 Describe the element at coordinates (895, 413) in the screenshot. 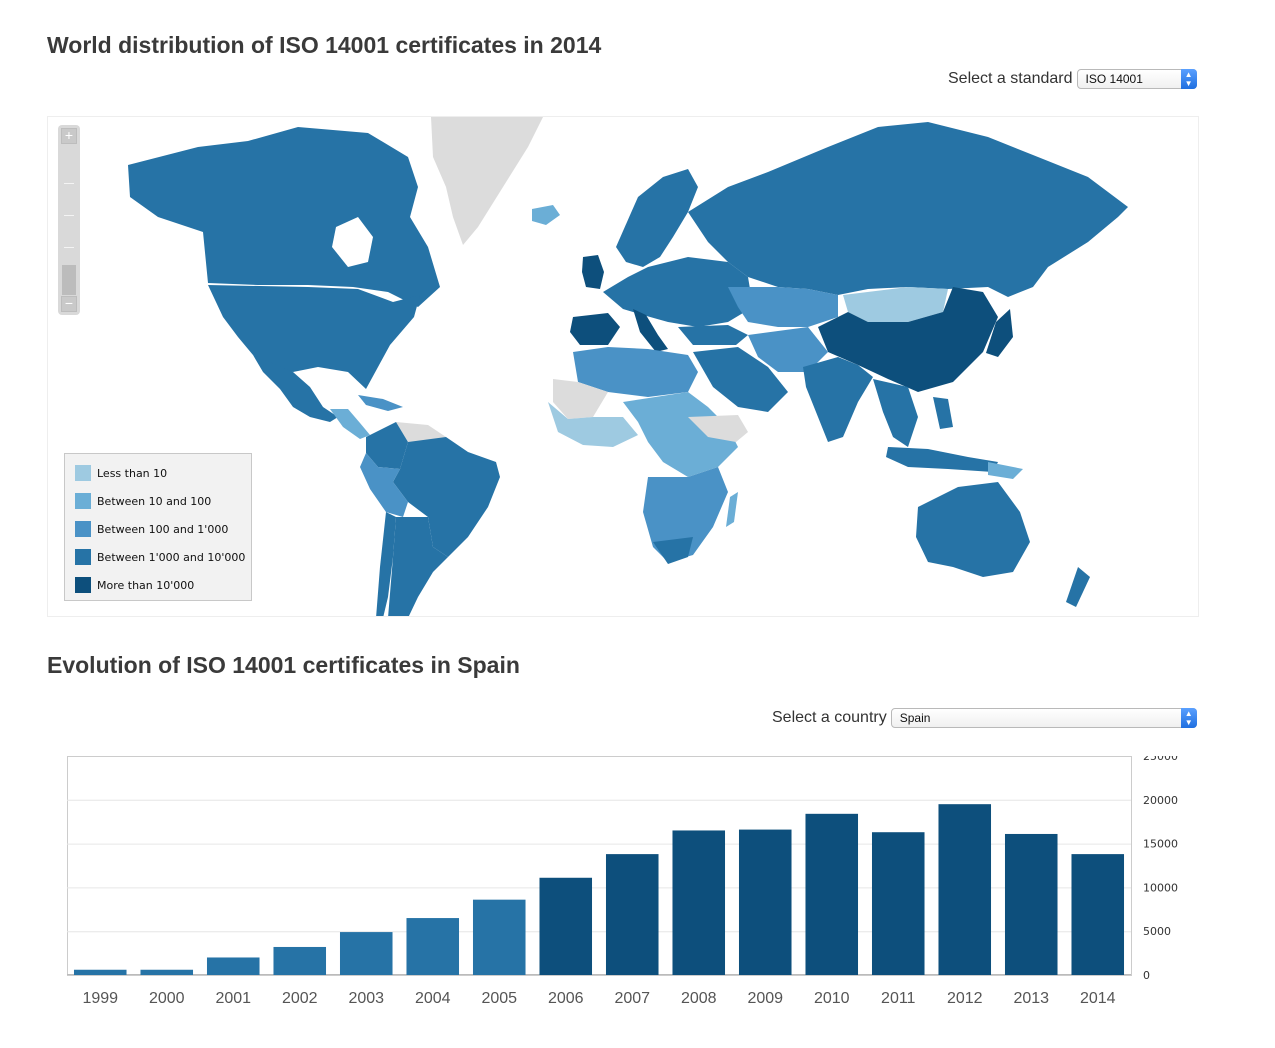

I see `region-southeast-asia` at that location.